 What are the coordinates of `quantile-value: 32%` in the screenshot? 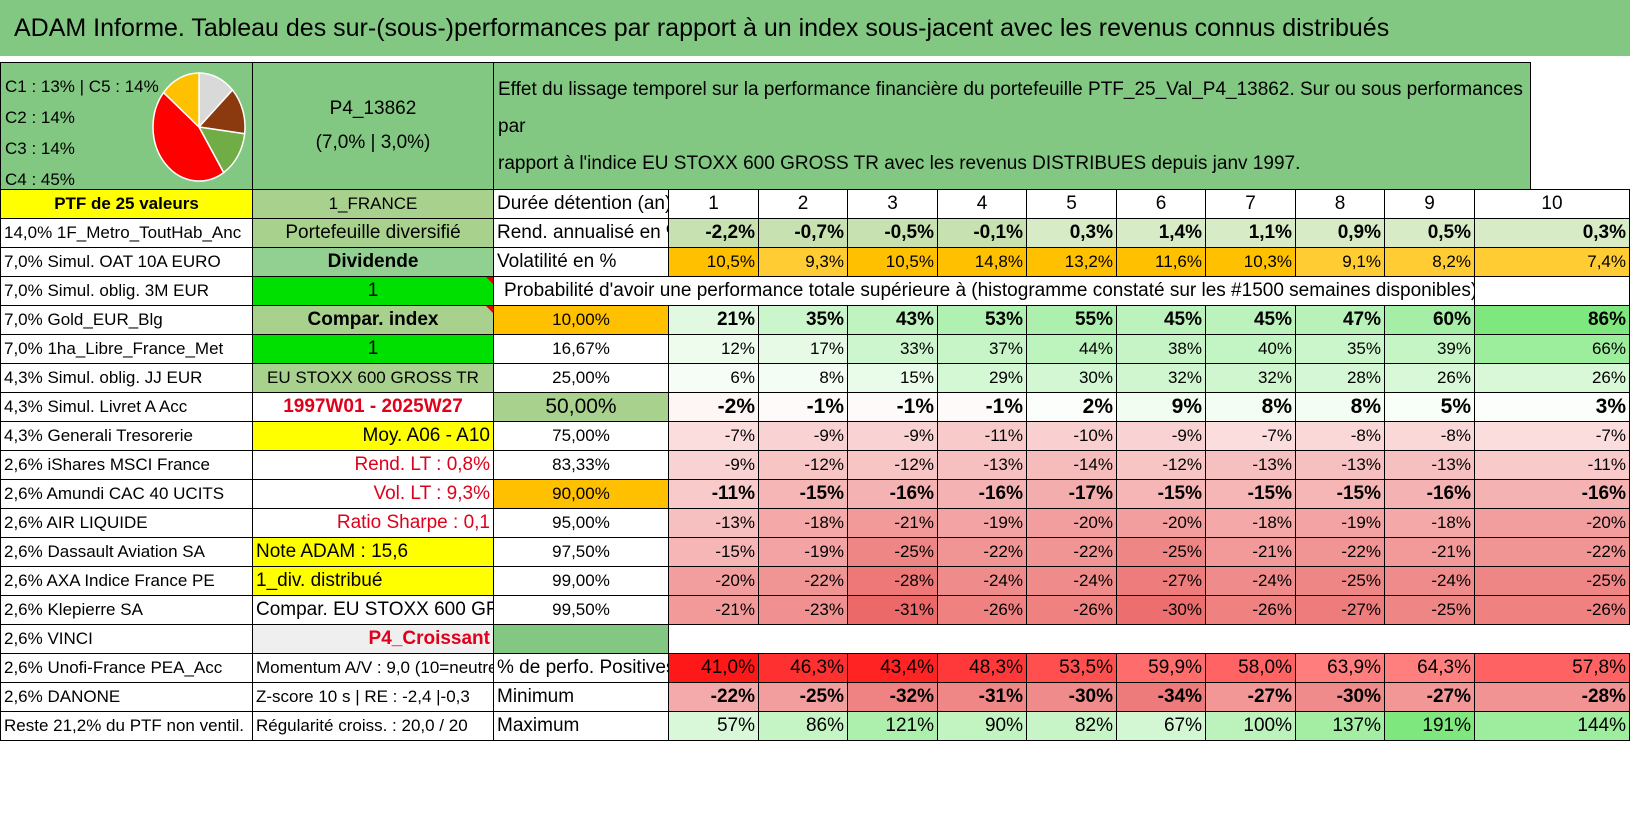 It's located at (1250, 378).